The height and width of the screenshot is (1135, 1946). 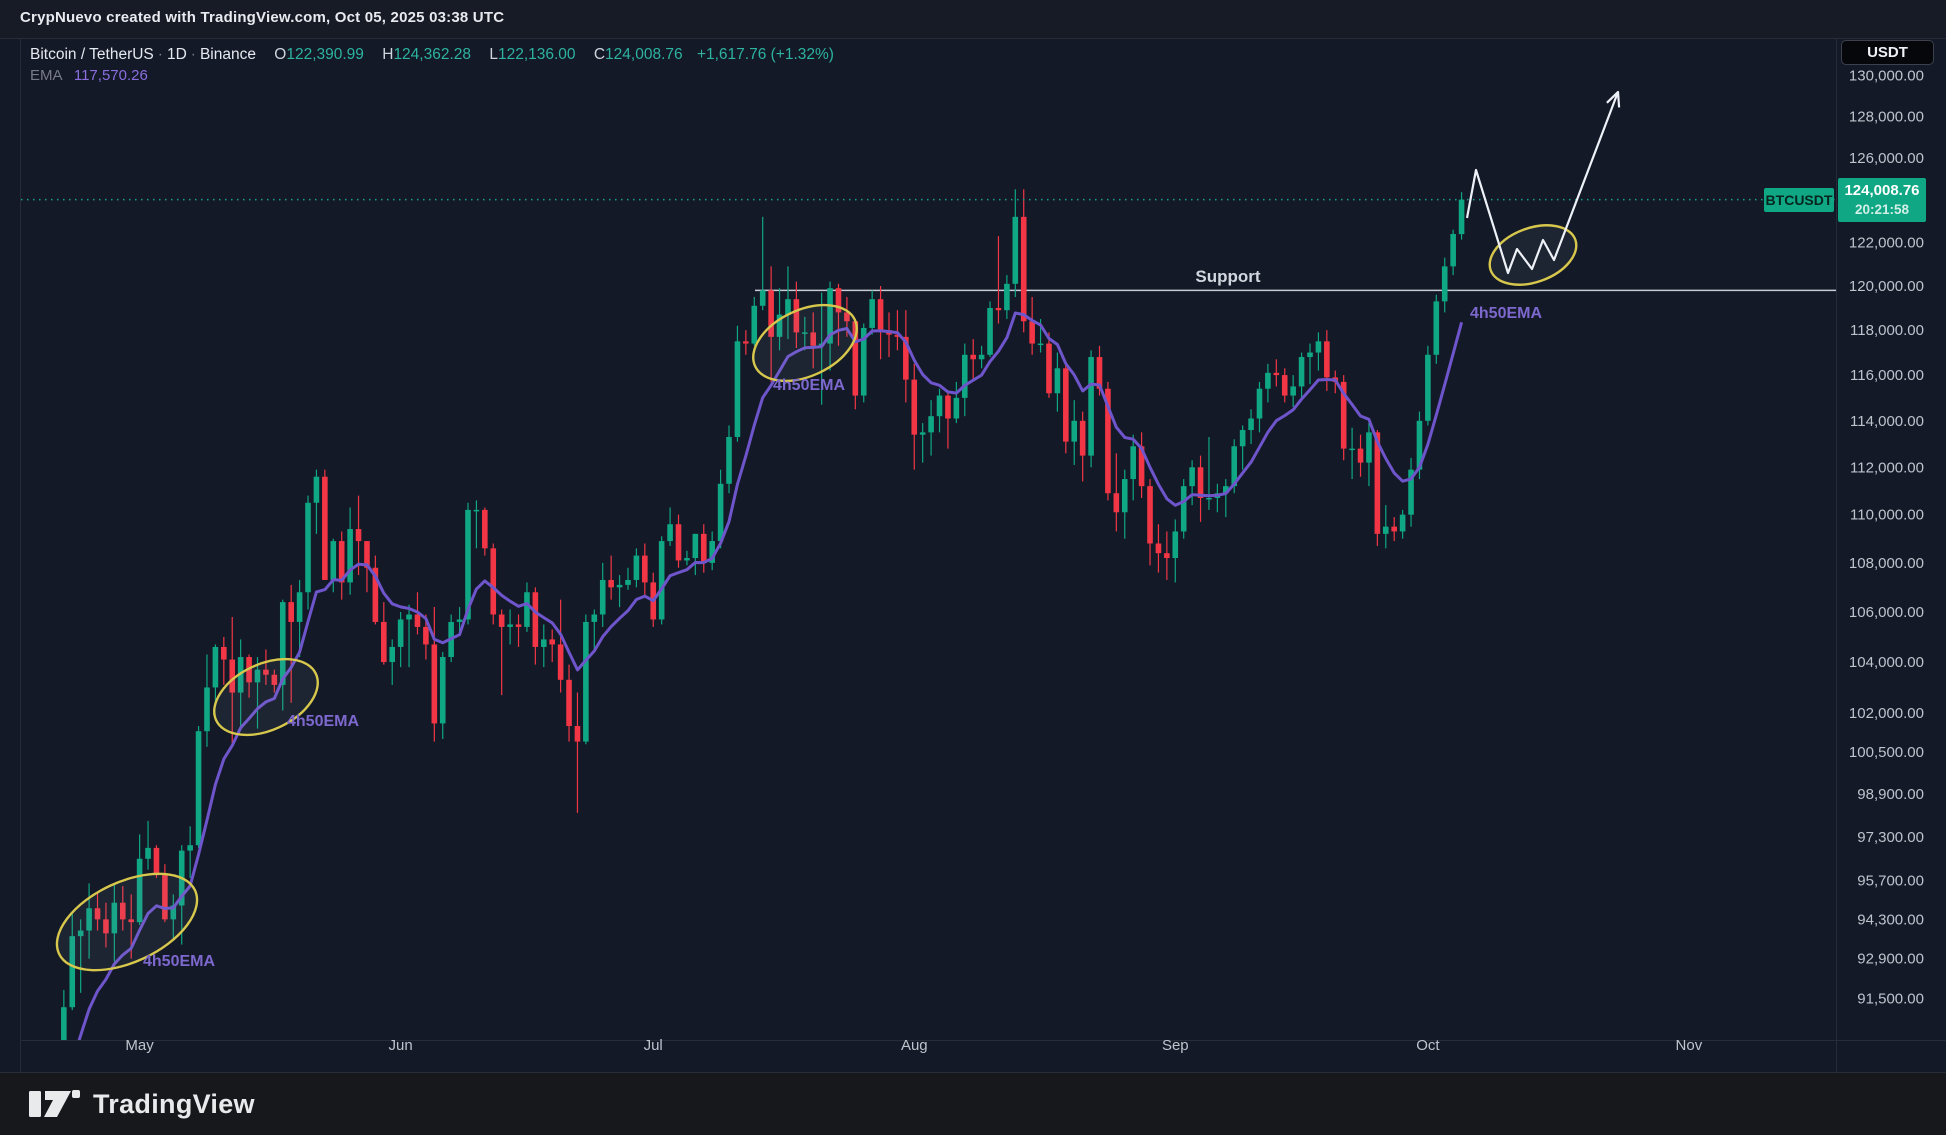 I want to click on exchange-label: Binance, so click(x=227, y=54).